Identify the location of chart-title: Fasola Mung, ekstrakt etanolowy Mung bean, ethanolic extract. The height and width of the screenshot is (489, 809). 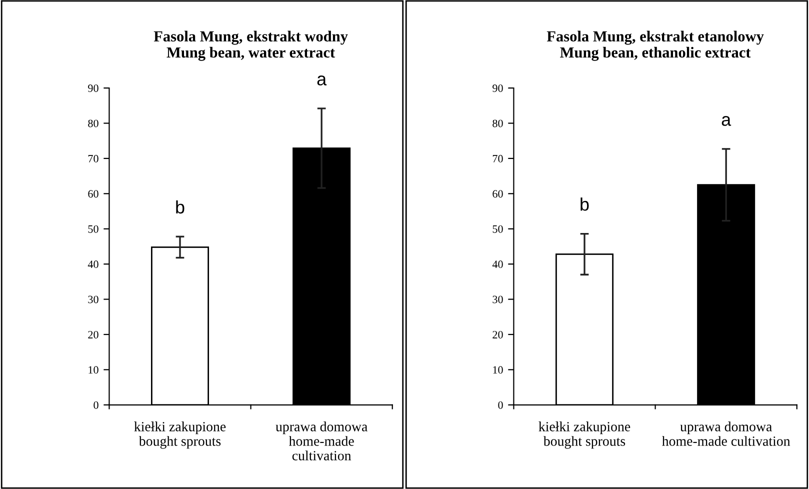
(655, 45).